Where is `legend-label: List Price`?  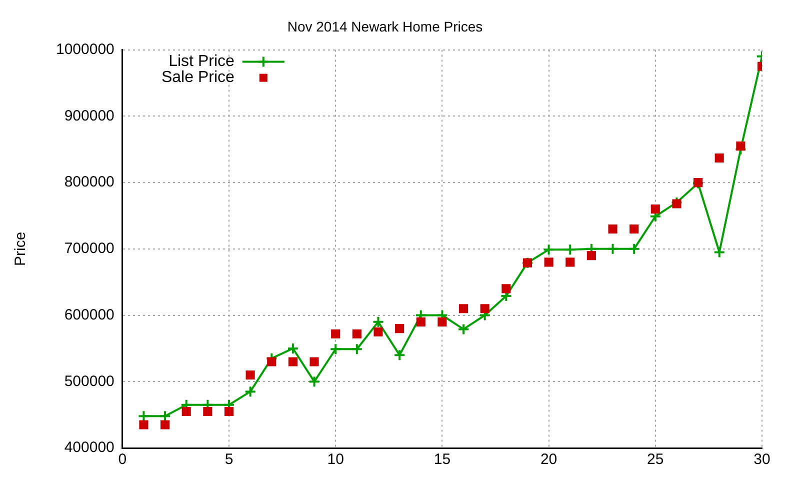 legend-label: List Price is located at coordinates (201, 61).